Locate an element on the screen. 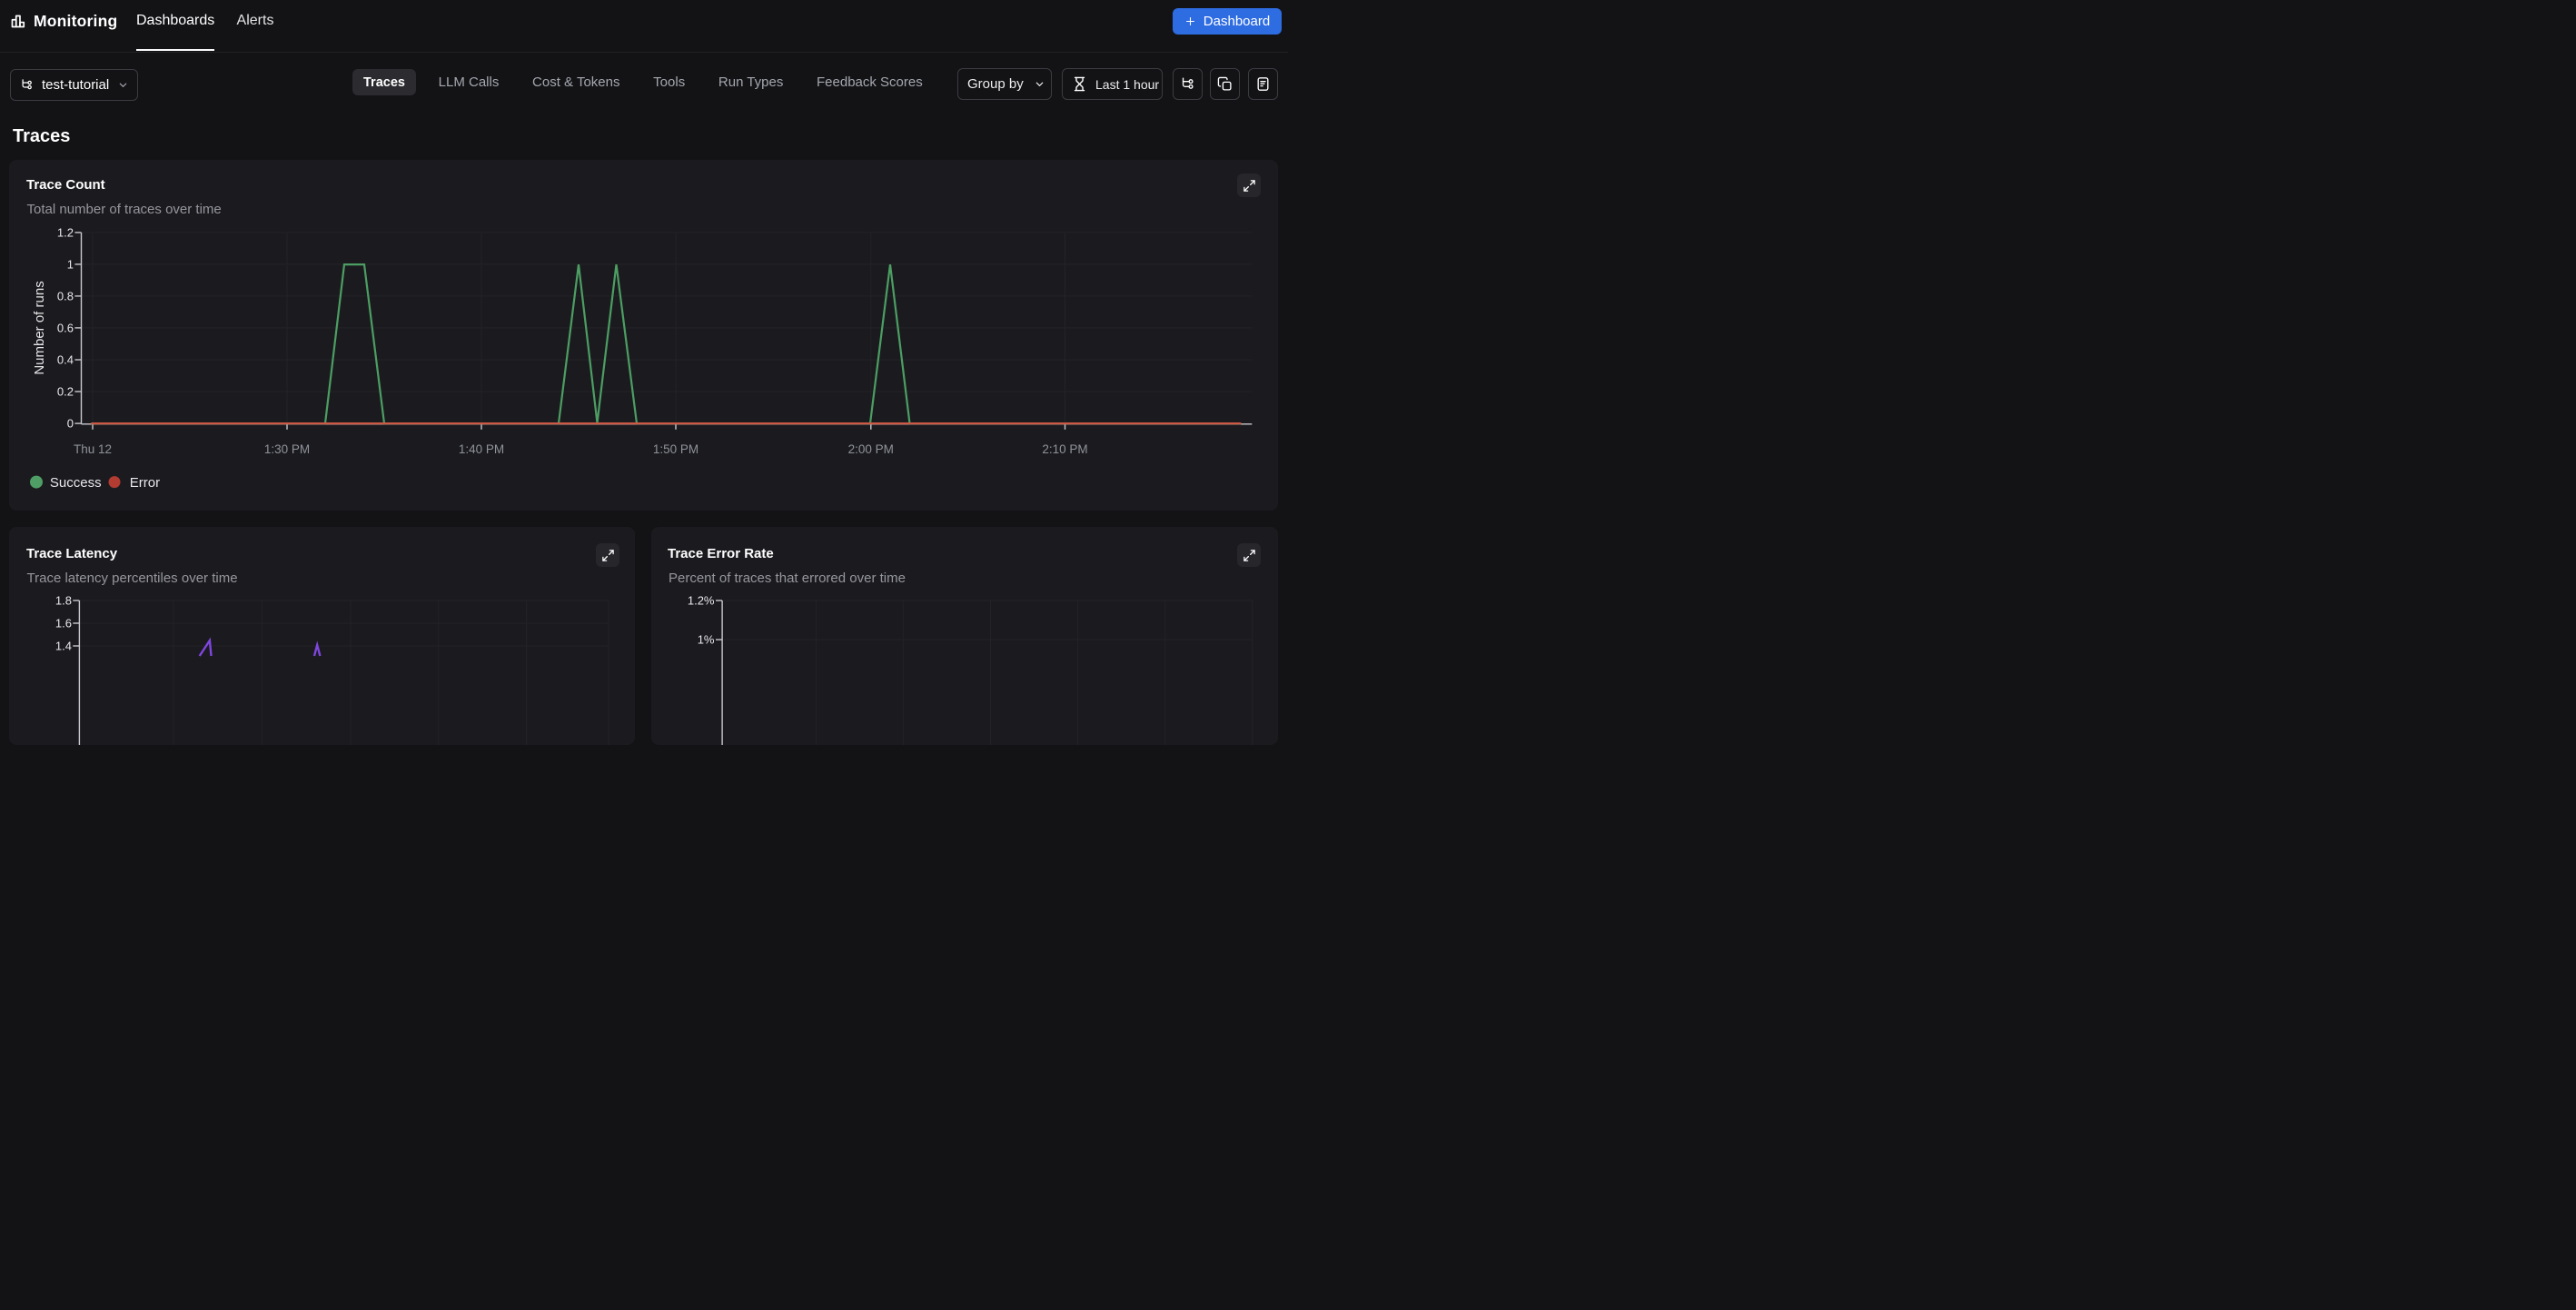 The width and height of the screenshot is (2576, 1310). svg-text: 1.4 is located at coordinates (64, 646).